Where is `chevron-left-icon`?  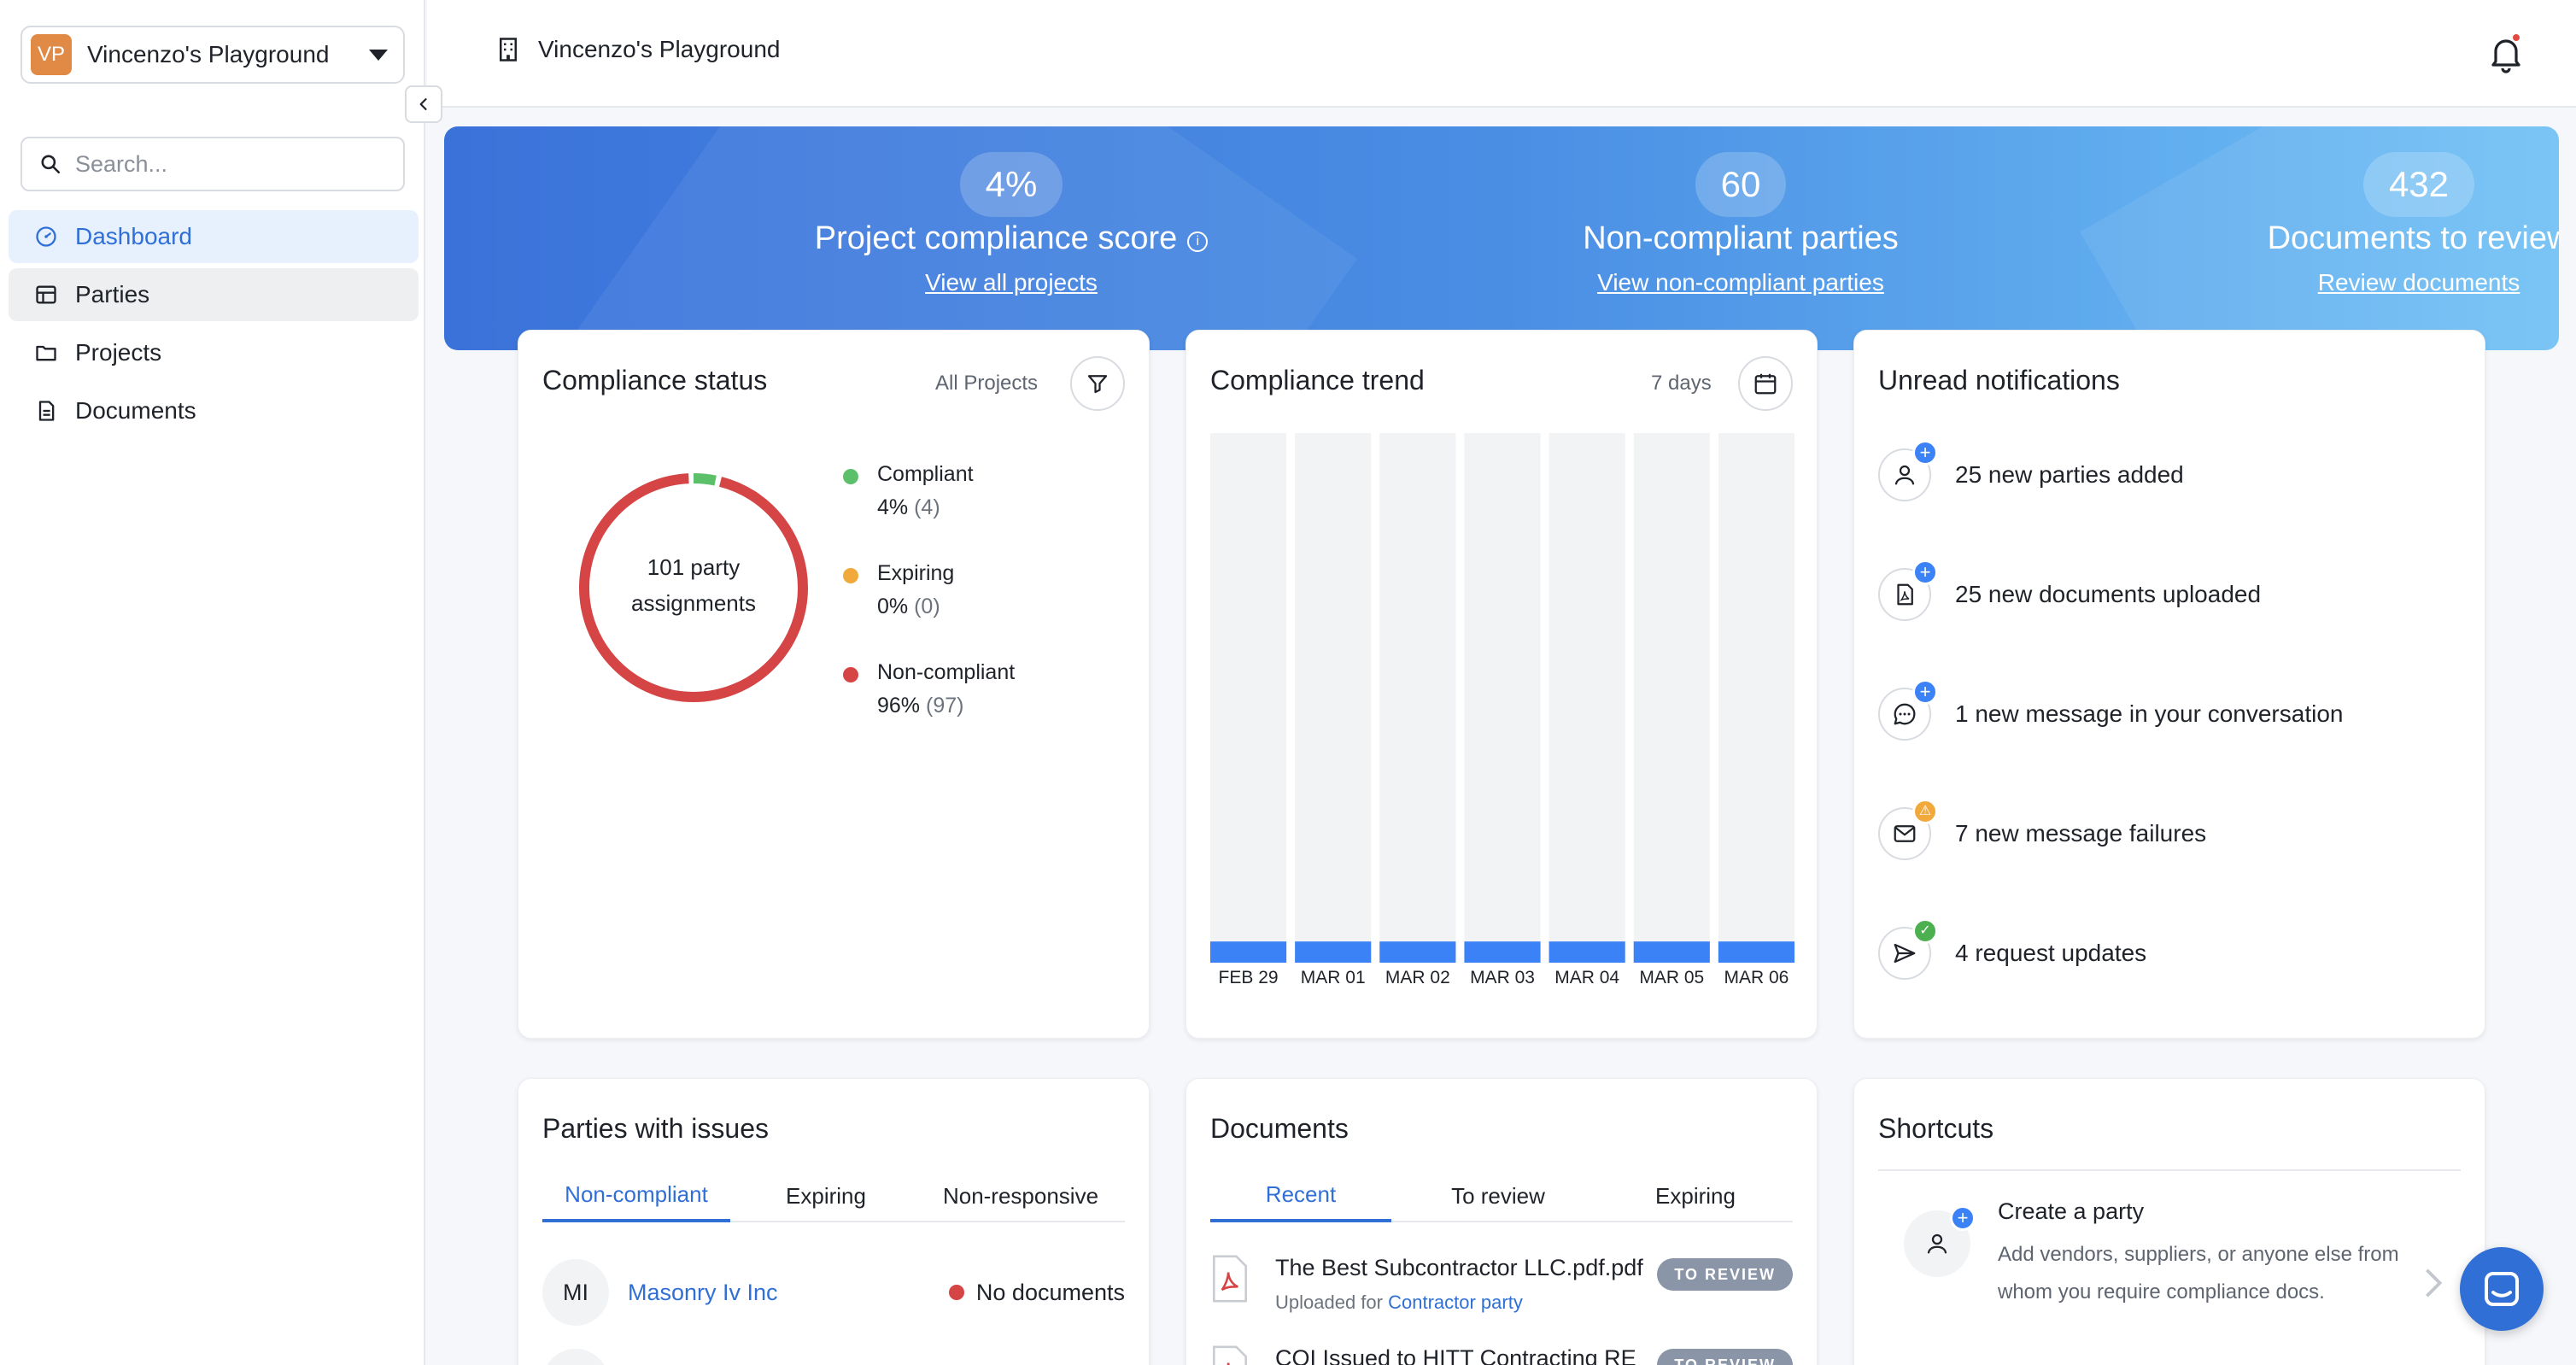
chevron-left-icon is located at coordinates (423, 104).